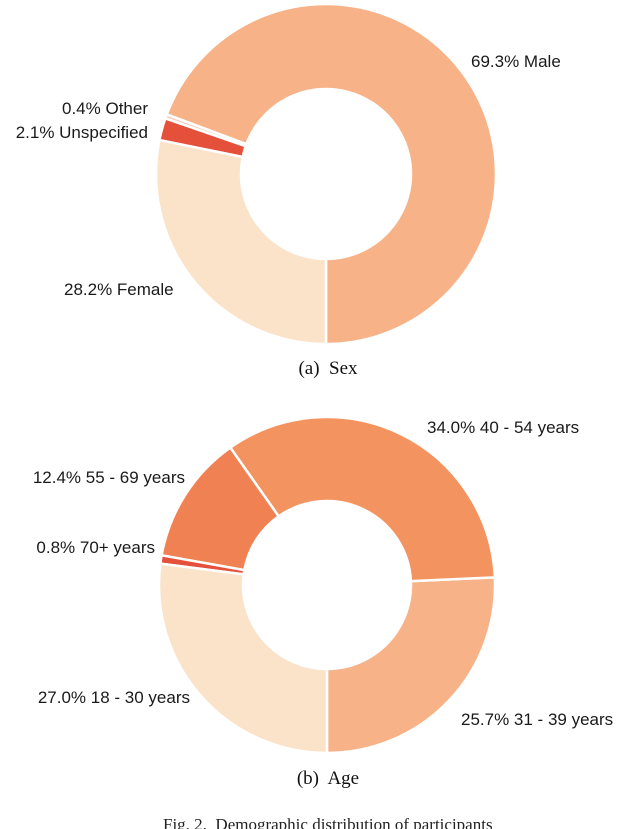 This screenshot has width=640, height=829. Describe the element at coordinates (243, 658) in the screenshot. I see `donut-slice-18-30-years` at that location.